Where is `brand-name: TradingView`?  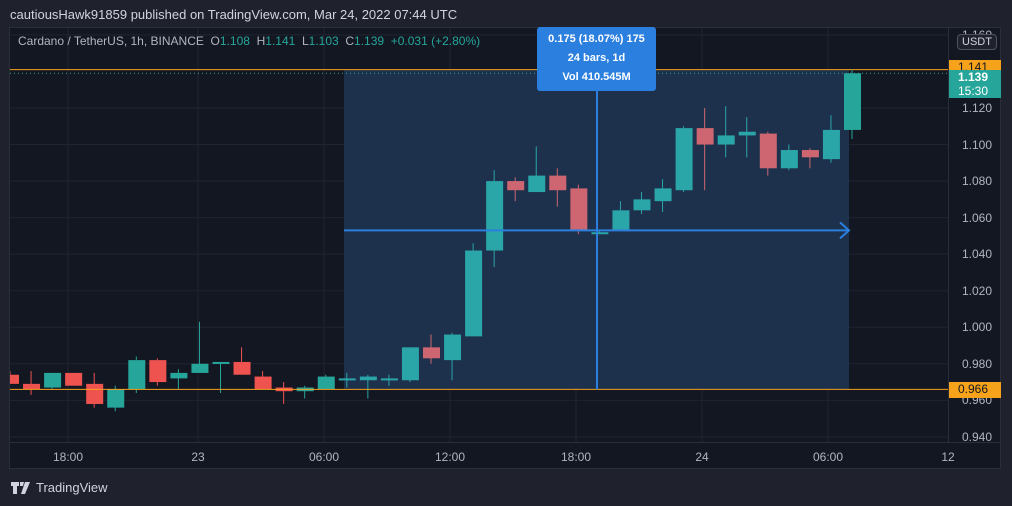
brand-name: TradingView is located at coordinates (72, 487).